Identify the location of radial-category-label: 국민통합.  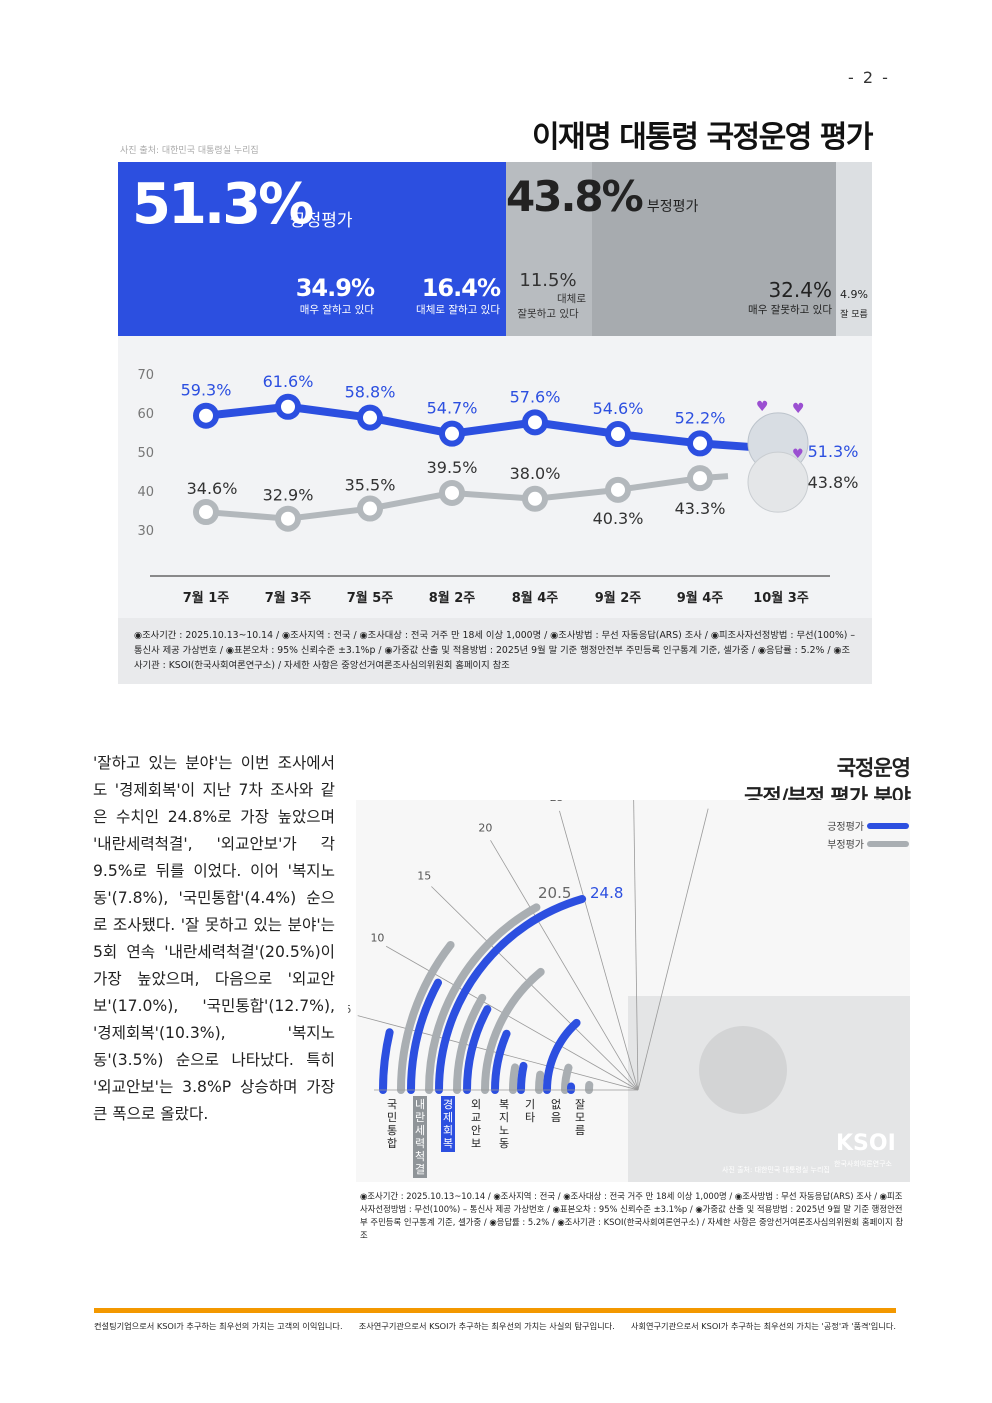
(392, 1124).